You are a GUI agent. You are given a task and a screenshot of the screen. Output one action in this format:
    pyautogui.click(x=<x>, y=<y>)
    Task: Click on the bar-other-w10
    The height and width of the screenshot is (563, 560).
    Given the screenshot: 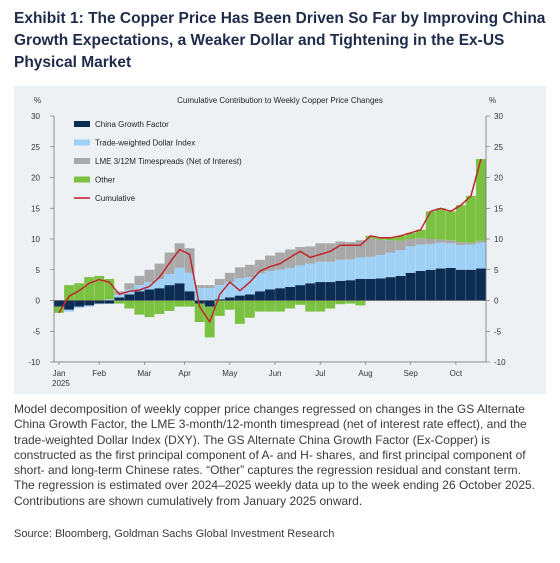 What is the action you would take?
    pyautogui.click(x=159, y=307)
    